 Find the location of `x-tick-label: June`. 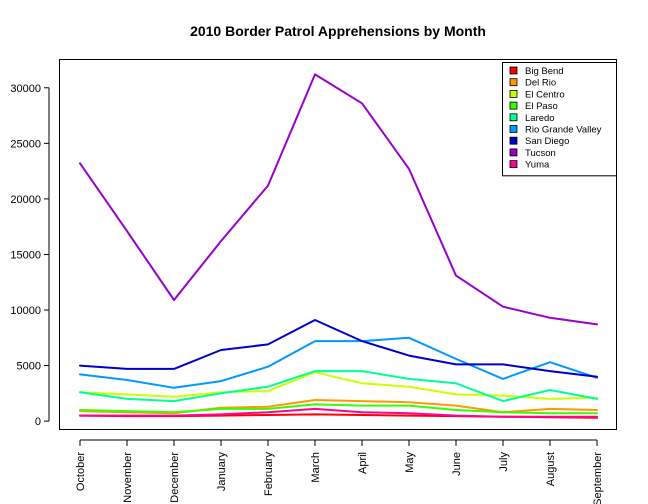

x-tick-label: June is located at coordinates (457, 464).